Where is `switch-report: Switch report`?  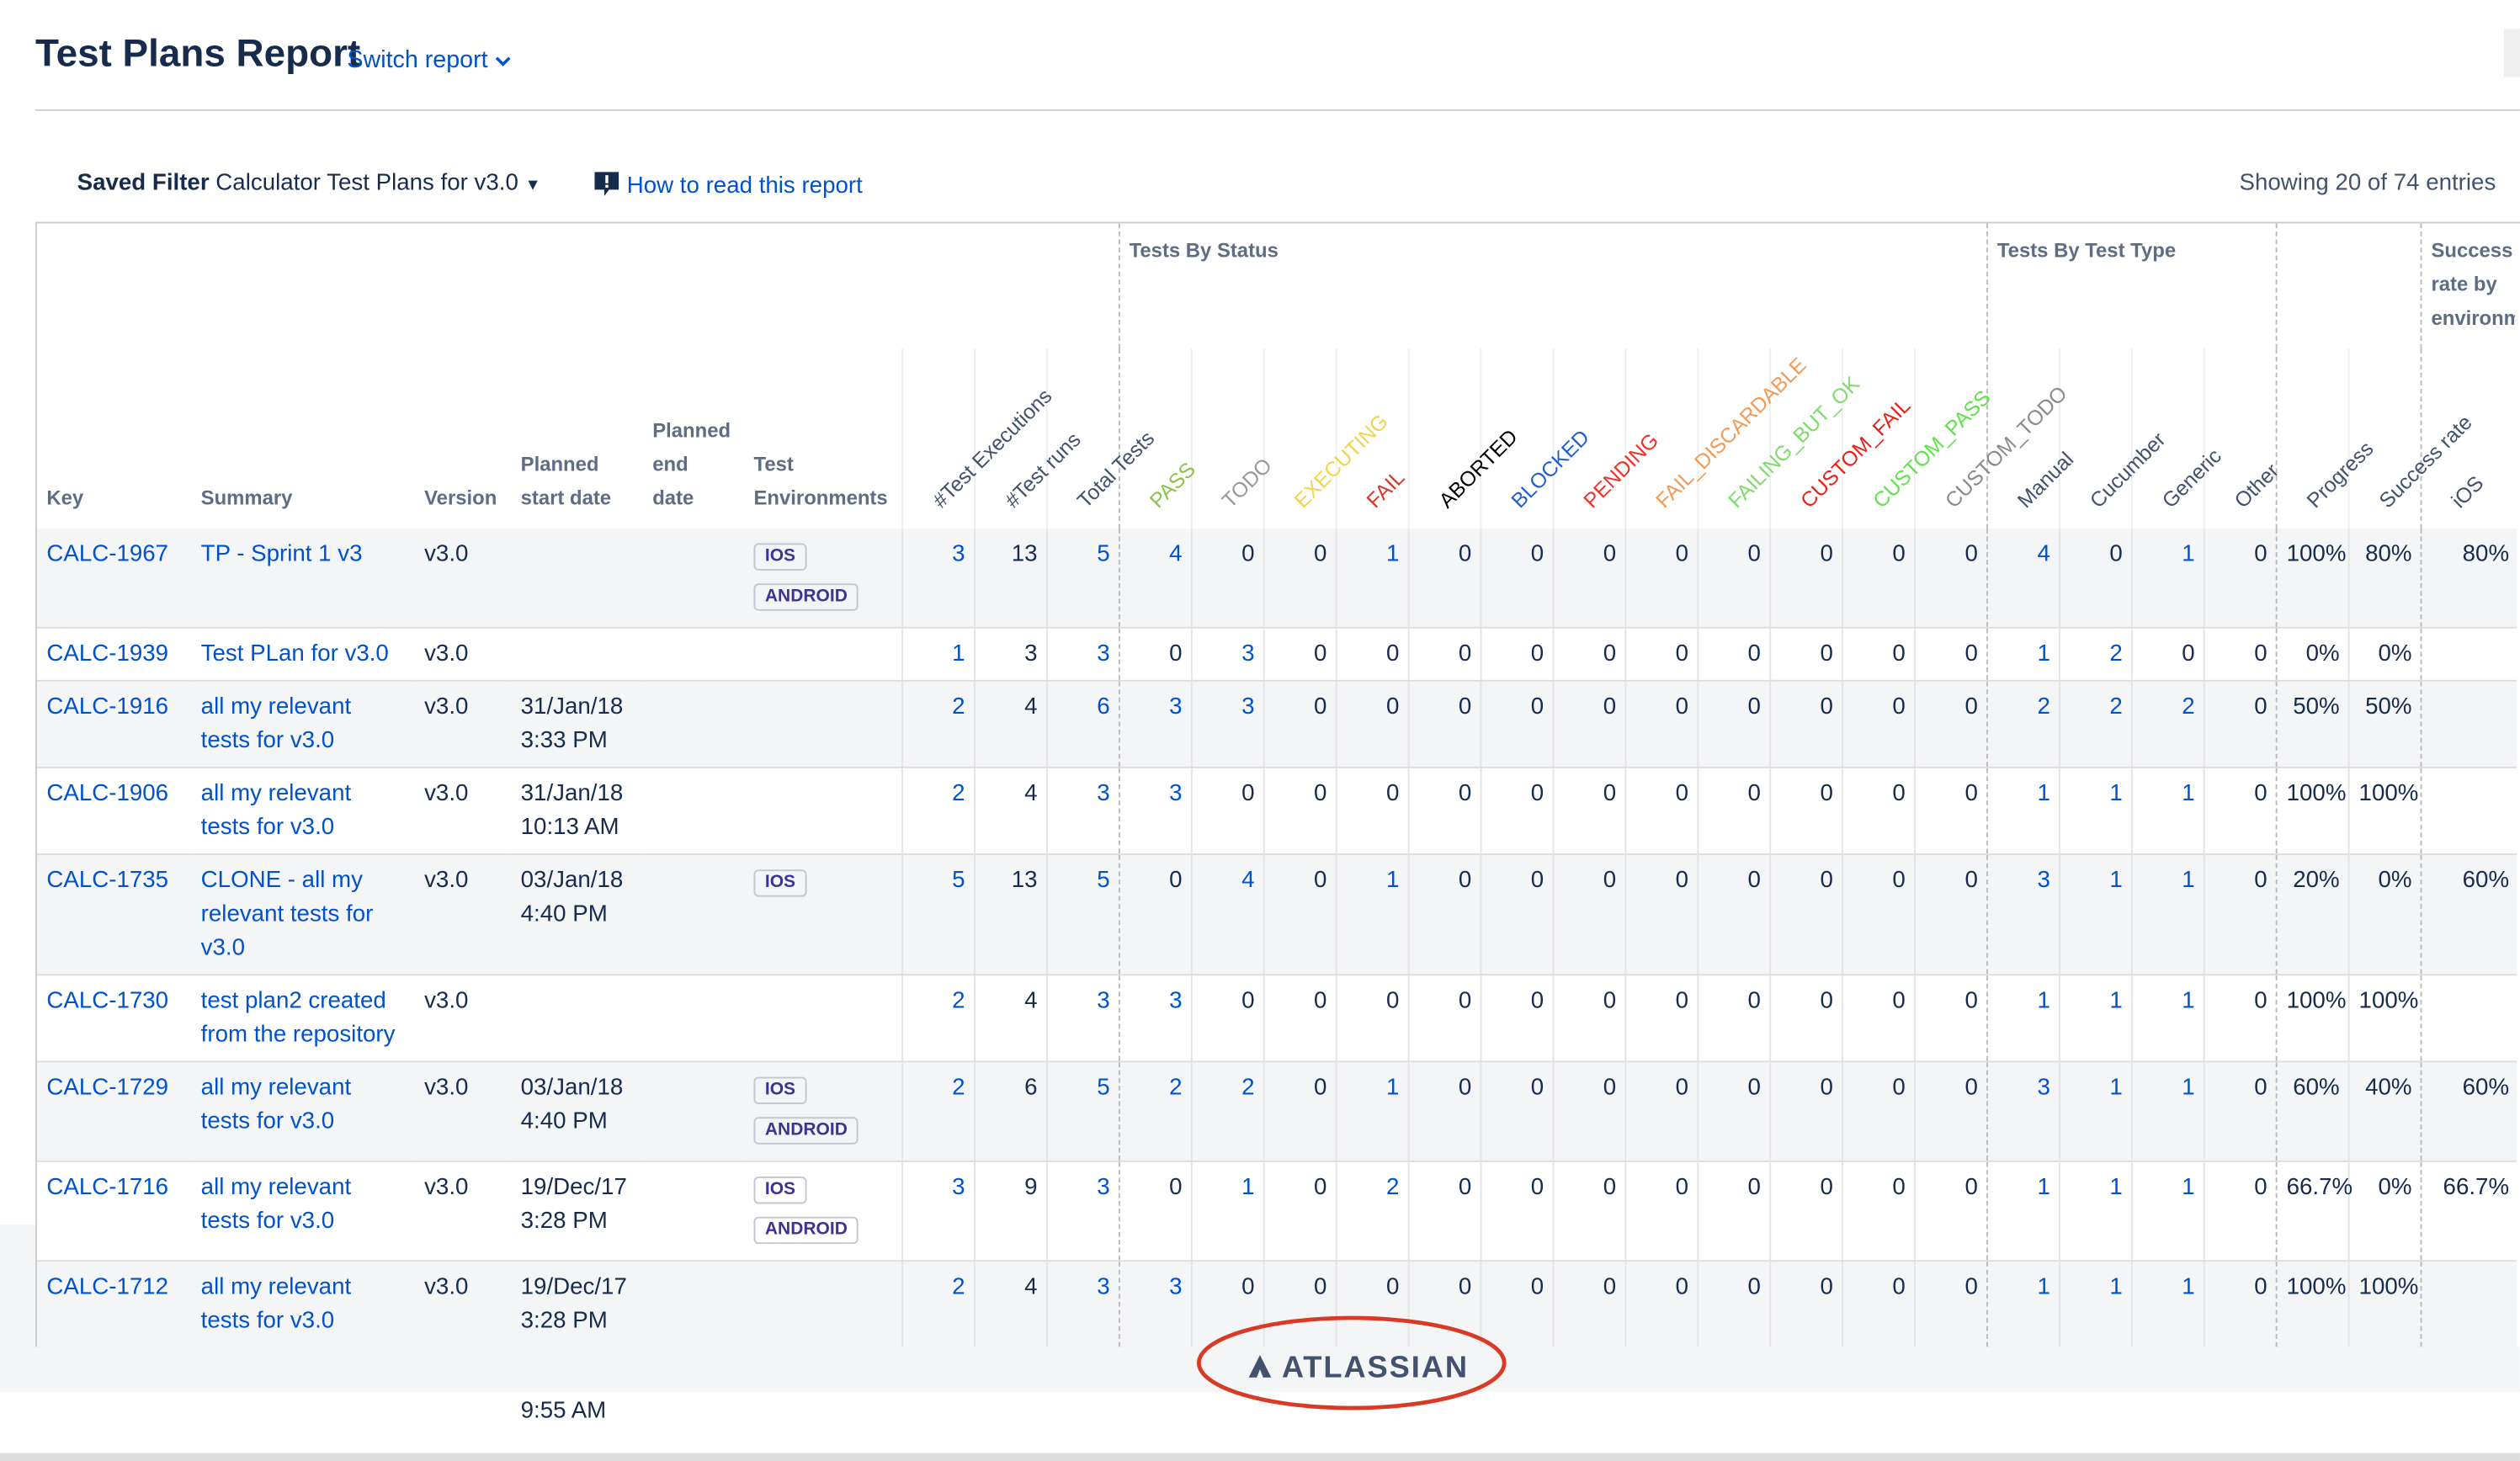 switch-report: Switch report is located at coordinates (428, 60).